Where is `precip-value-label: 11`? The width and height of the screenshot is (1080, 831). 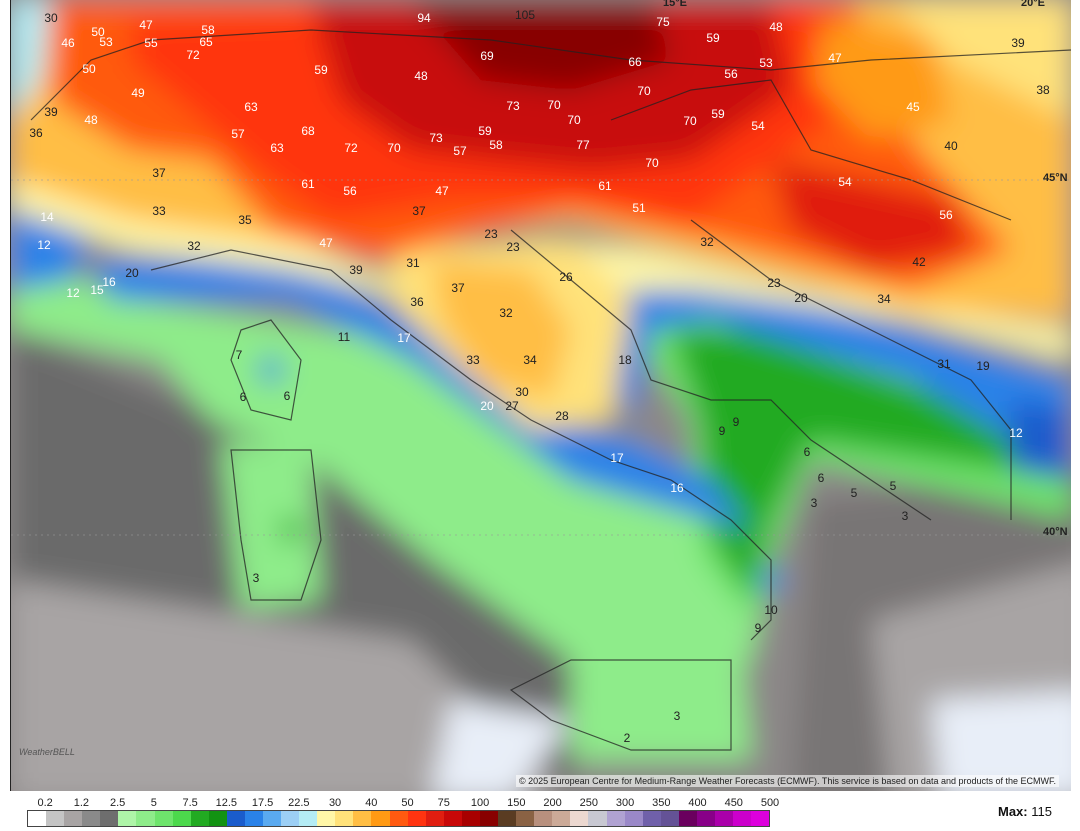 precip-value-label: 11 is located at coordinates (344, 337).